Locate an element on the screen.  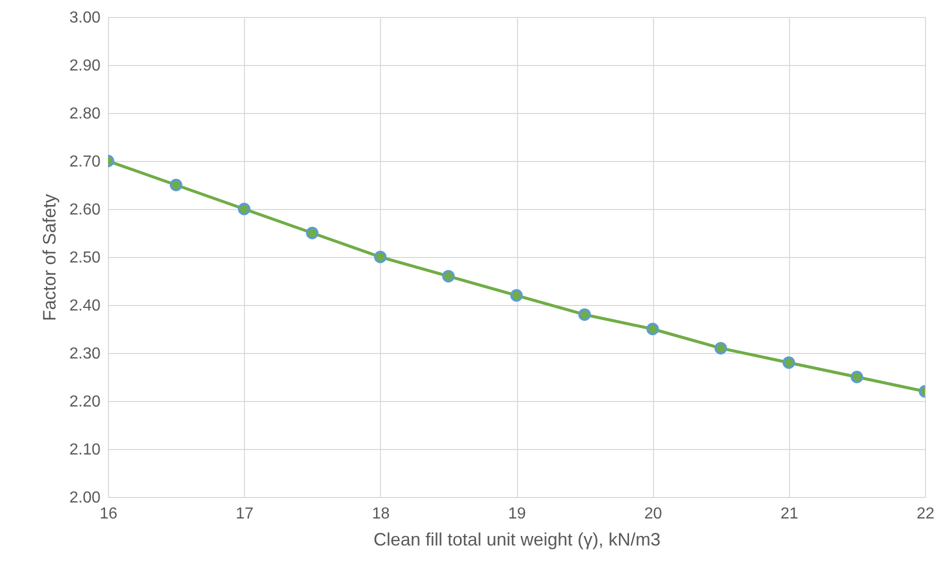
y-axis-title: Factor of Safety is located at coordinates (49, 258).